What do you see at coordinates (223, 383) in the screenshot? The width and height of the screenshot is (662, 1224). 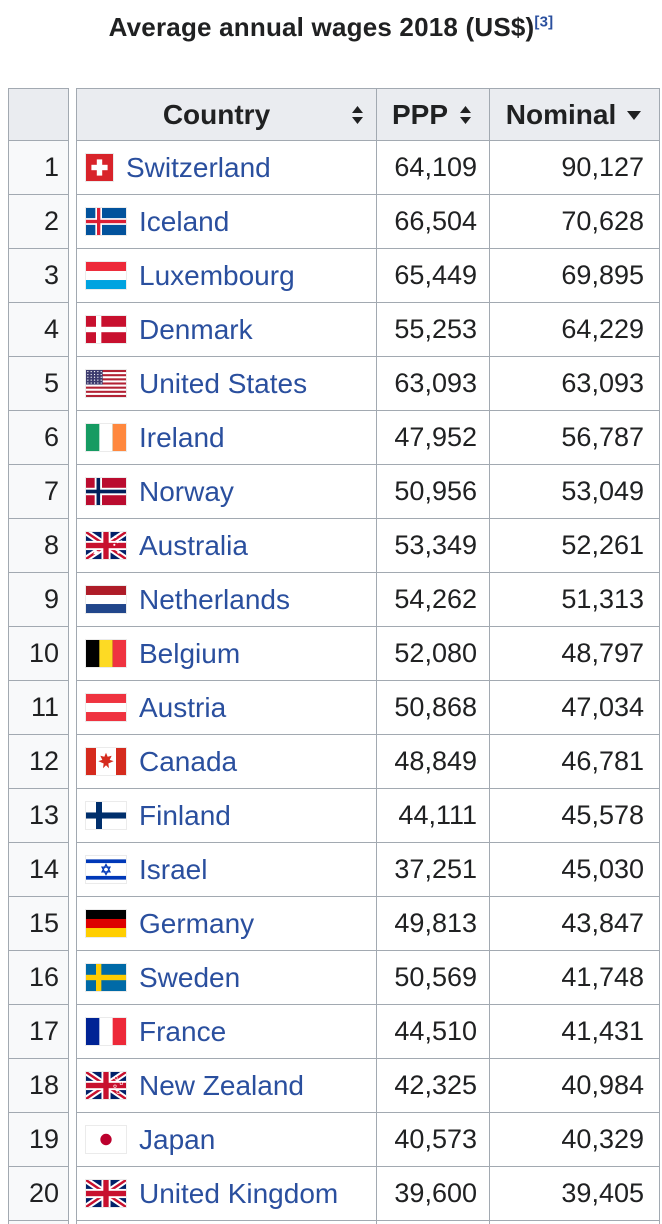 I see `country-link: United States` at bounding box center [223, 383].